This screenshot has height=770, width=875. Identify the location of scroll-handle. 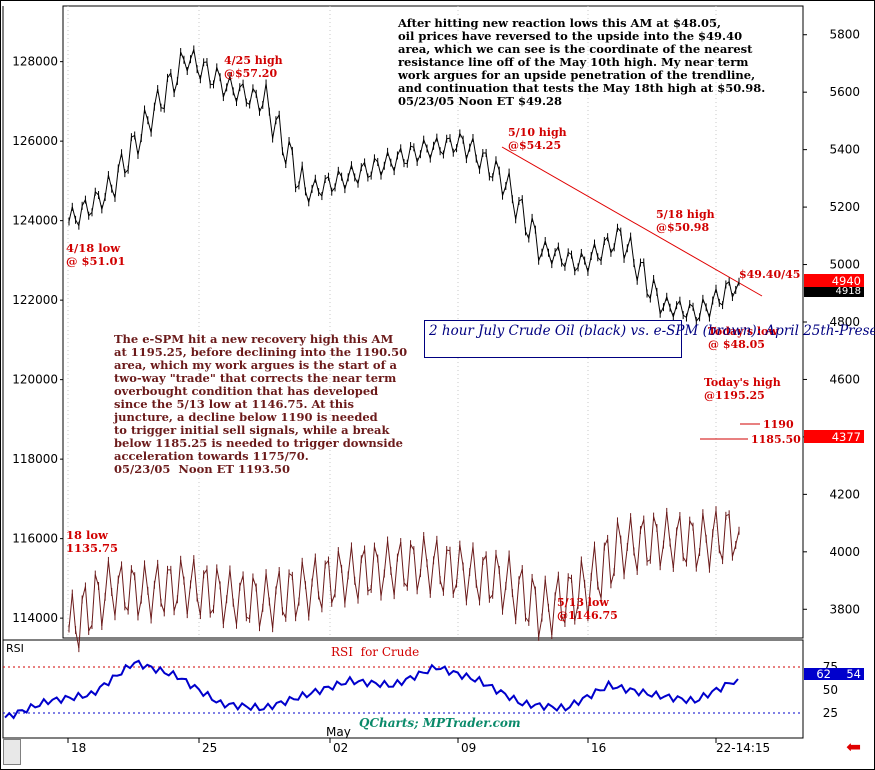
(12, 752).